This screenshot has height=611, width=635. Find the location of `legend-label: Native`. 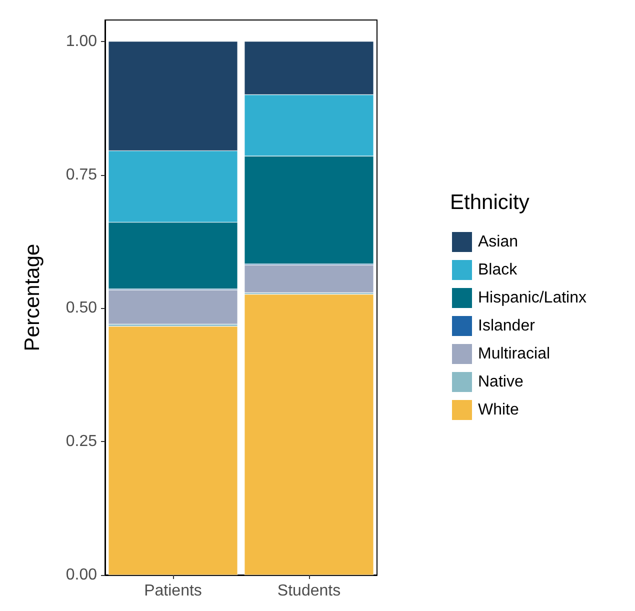

legend-label: Native is located at coordinates (501, 382).